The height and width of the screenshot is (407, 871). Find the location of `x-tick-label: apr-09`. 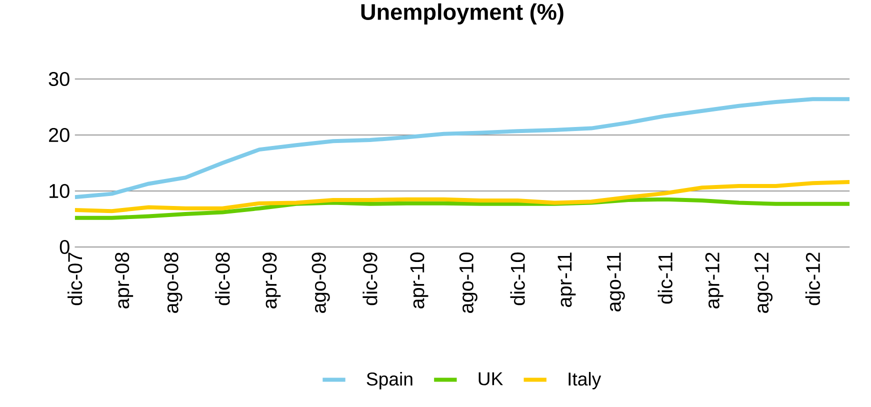

x-tick-label: apr-09 is located at coordinates (271, 280).